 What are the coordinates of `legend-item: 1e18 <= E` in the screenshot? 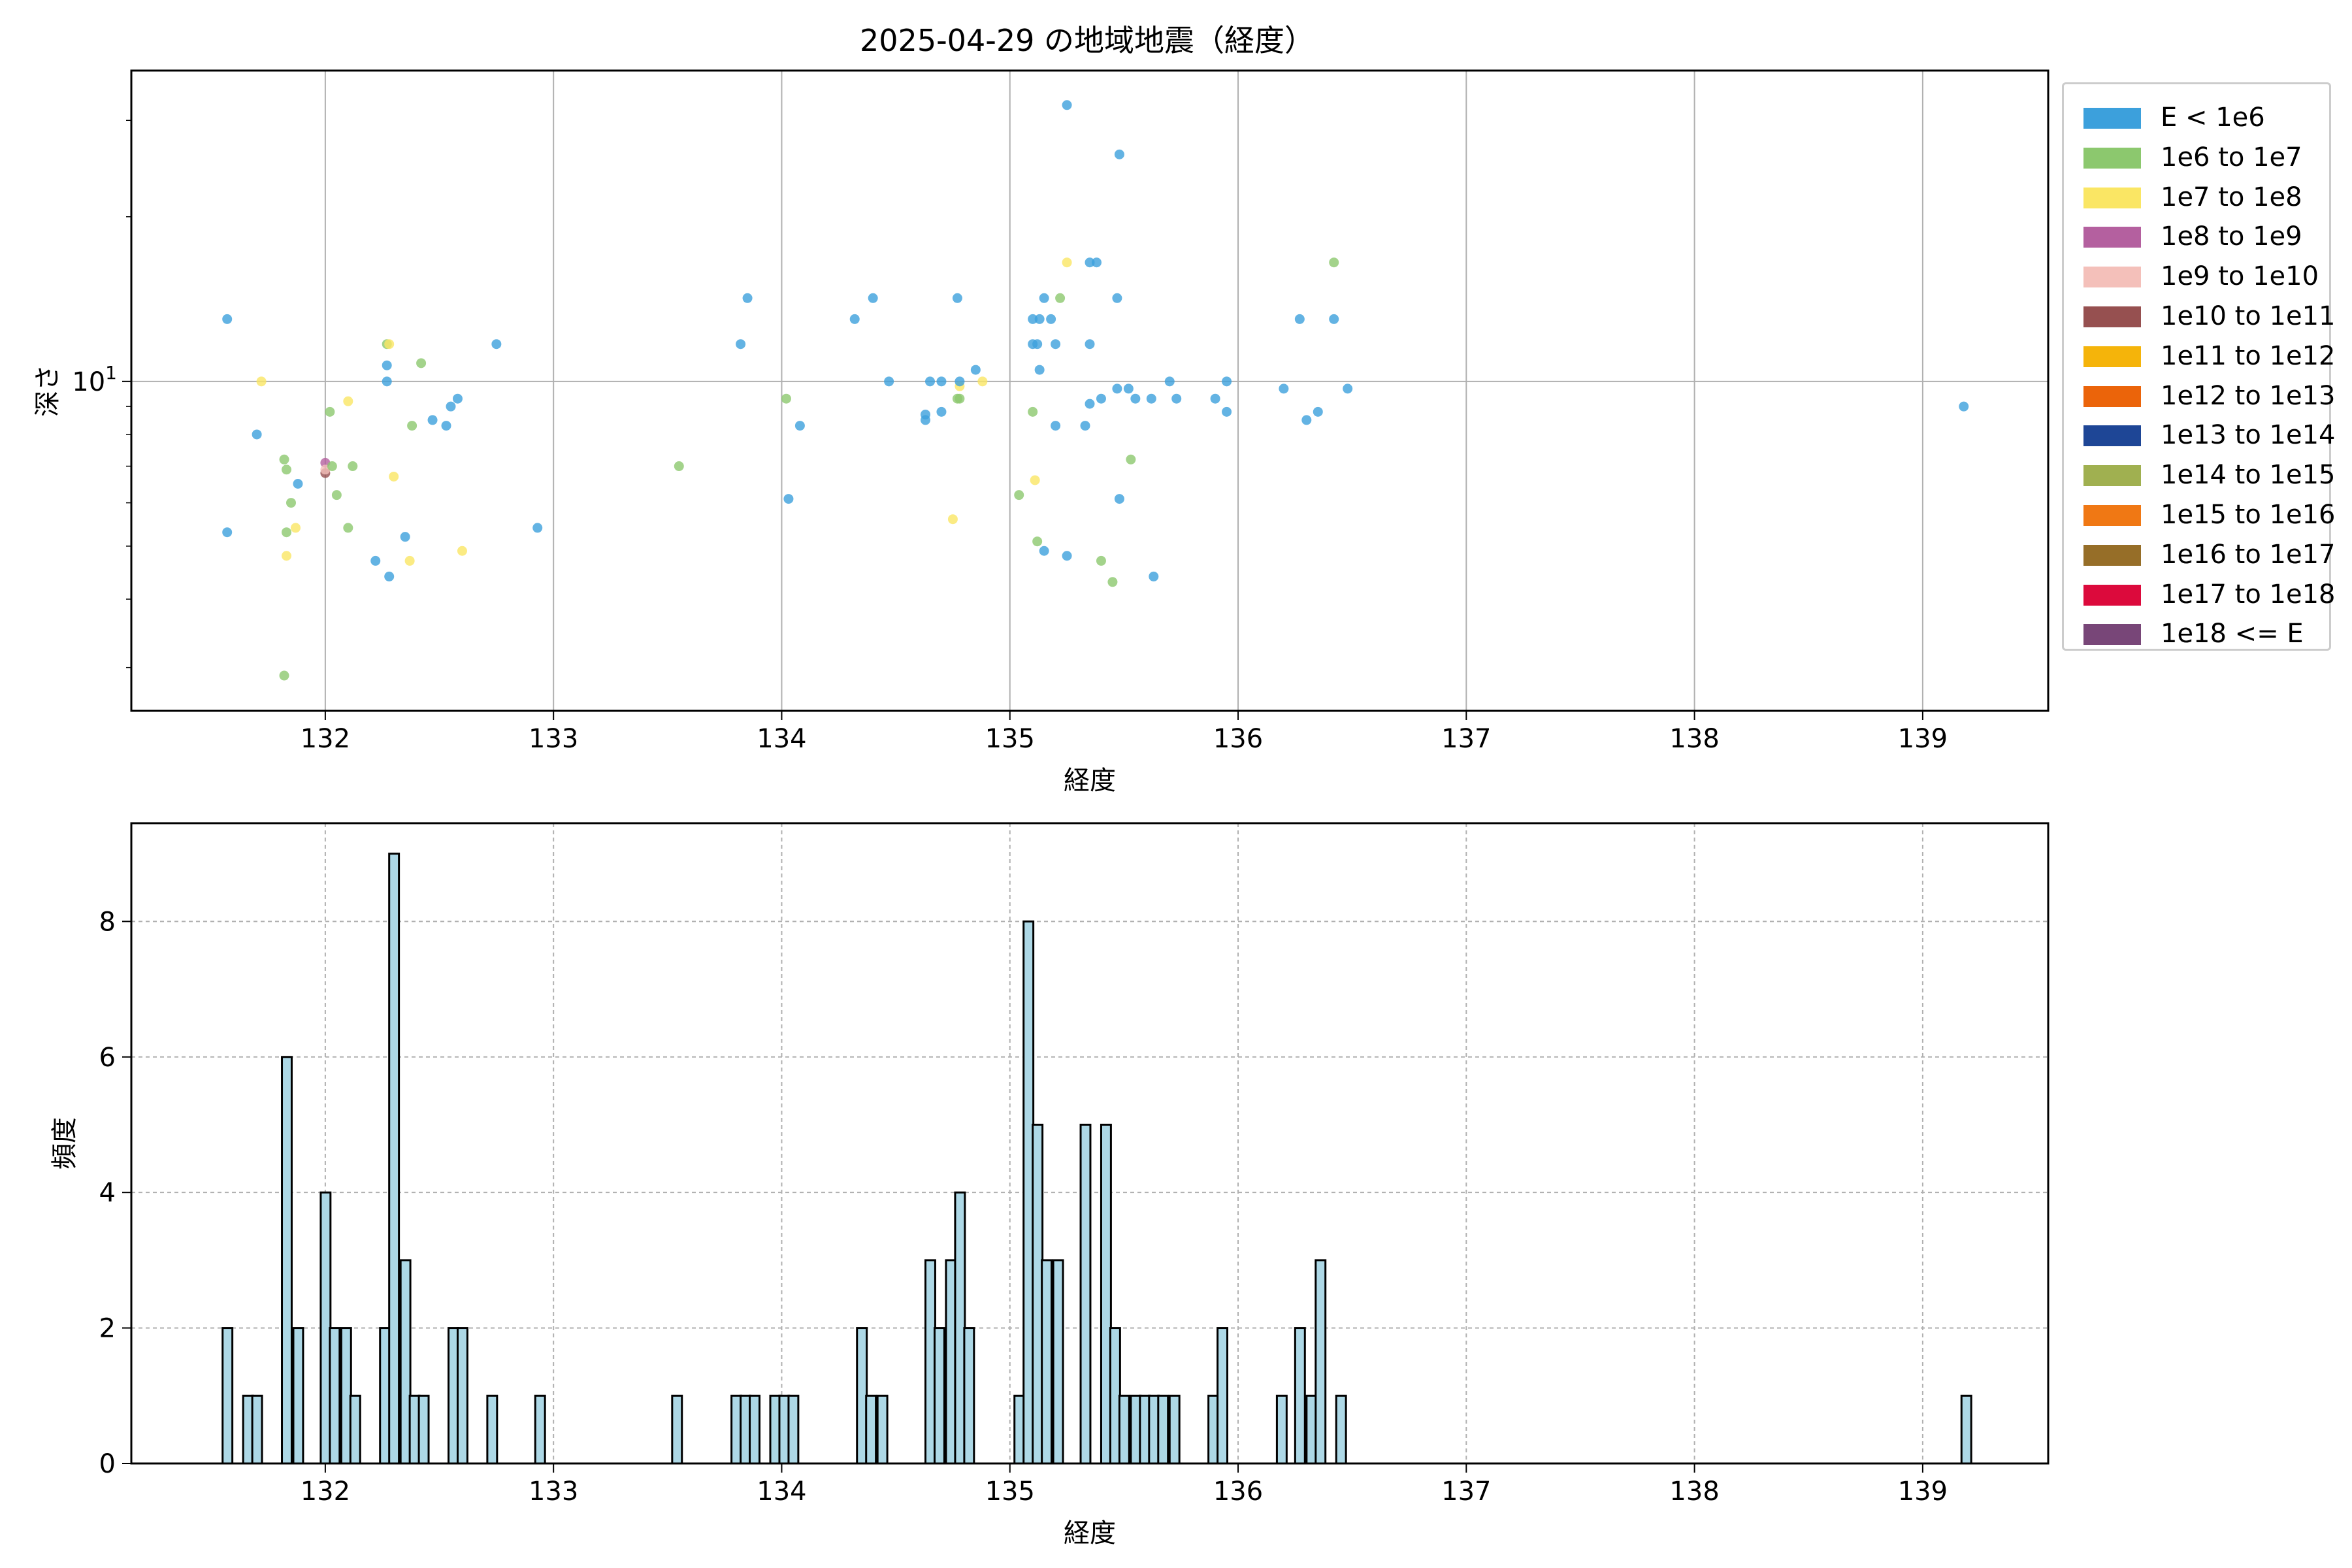 It's located at (2203, 633).